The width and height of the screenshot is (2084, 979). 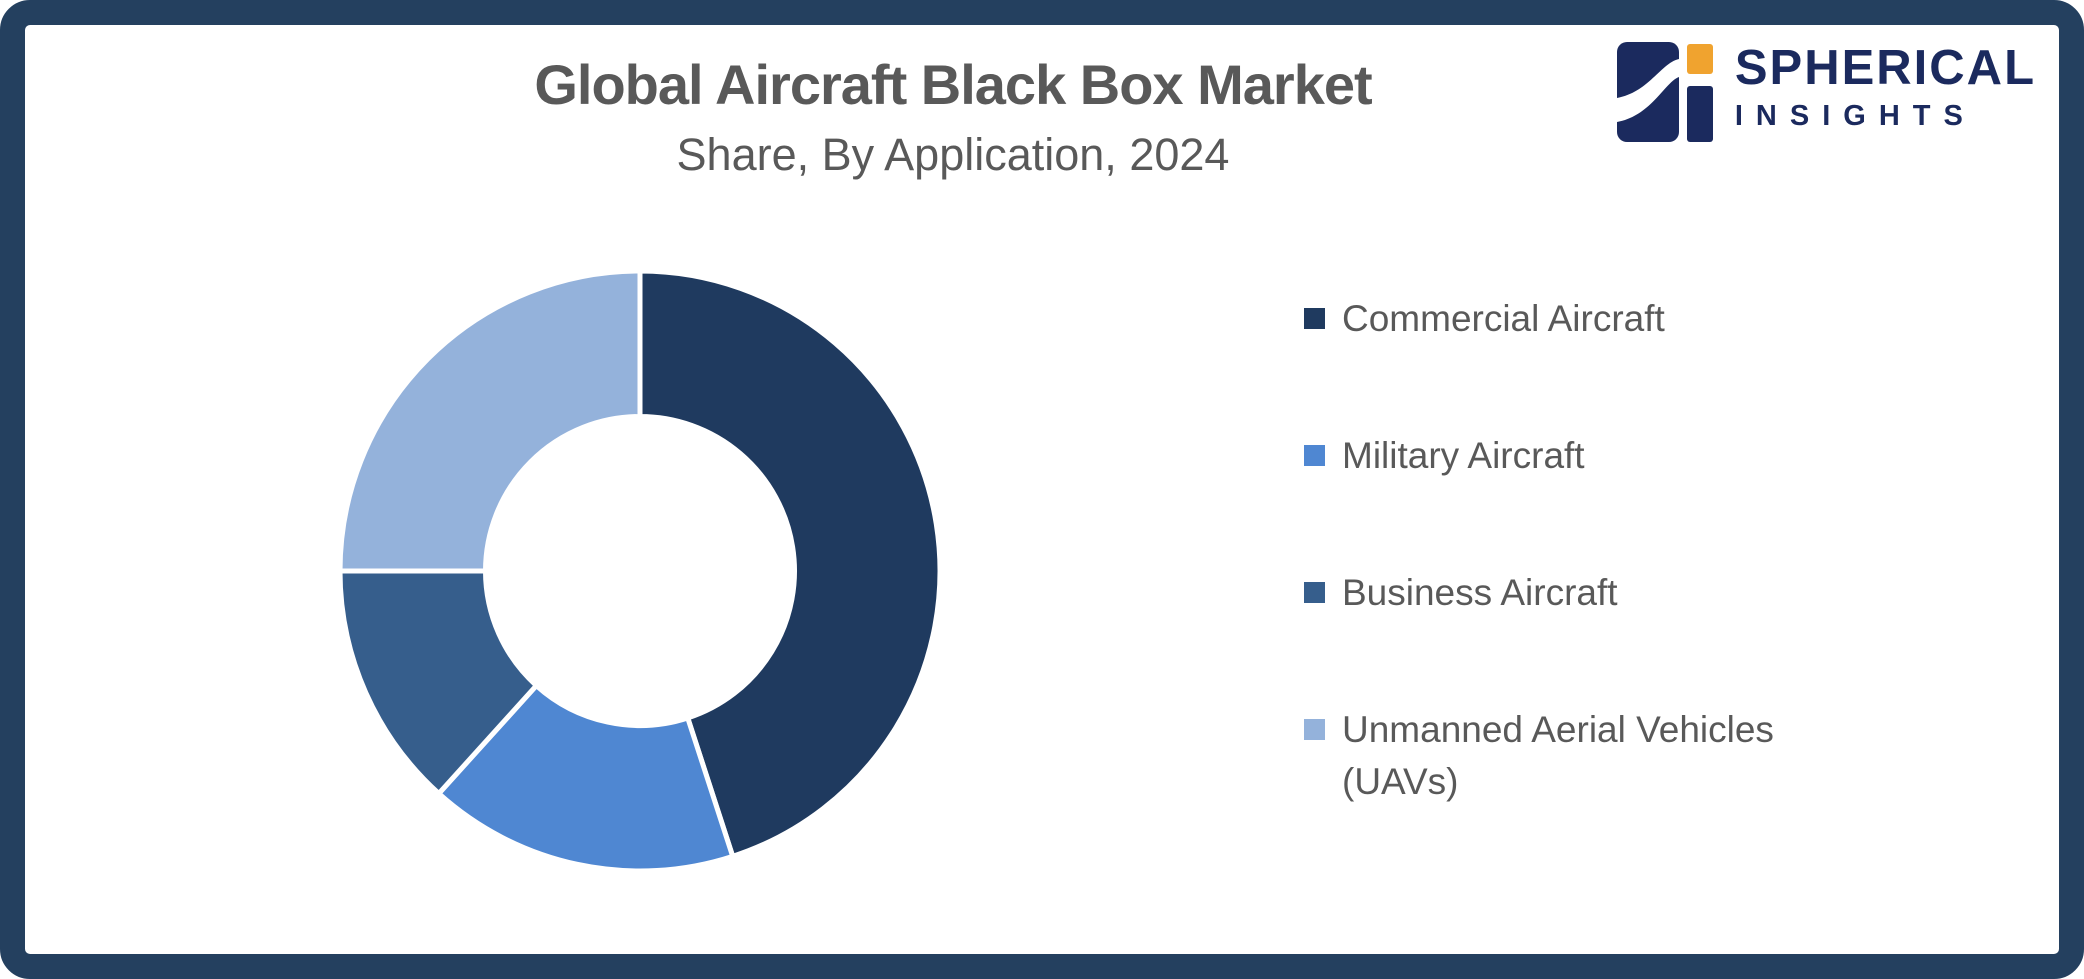 What do you see at coordinates (1558, 755) in the screenshot?
I see `legend-label: Unmanned Aerial Vehicles (UAVs)` at bounding box center [1558, 755].